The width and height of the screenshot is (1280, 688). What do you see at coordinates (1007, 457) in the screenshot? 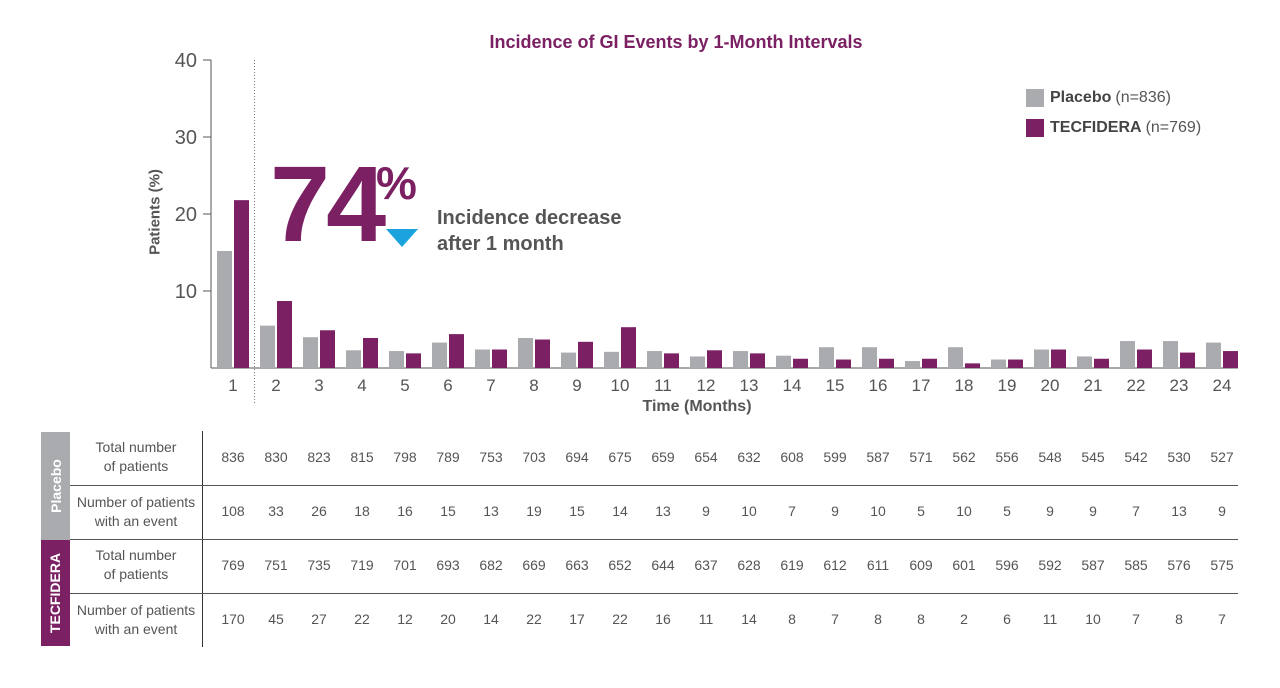
I see `table-cell: 556` at bounding box center [1007, 457].